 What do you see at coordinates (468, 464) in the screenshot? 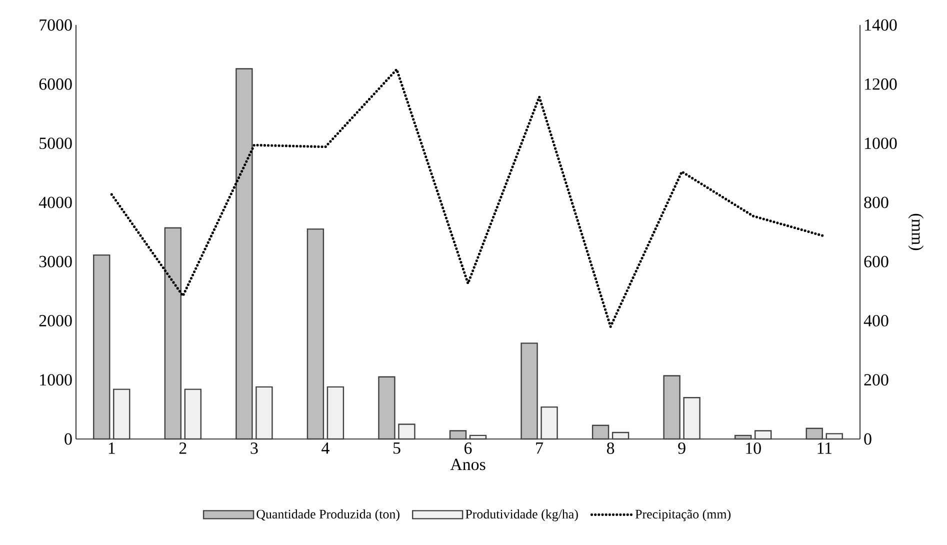
I see `x-axis-title: Anos` at bounding box center [468, 464].